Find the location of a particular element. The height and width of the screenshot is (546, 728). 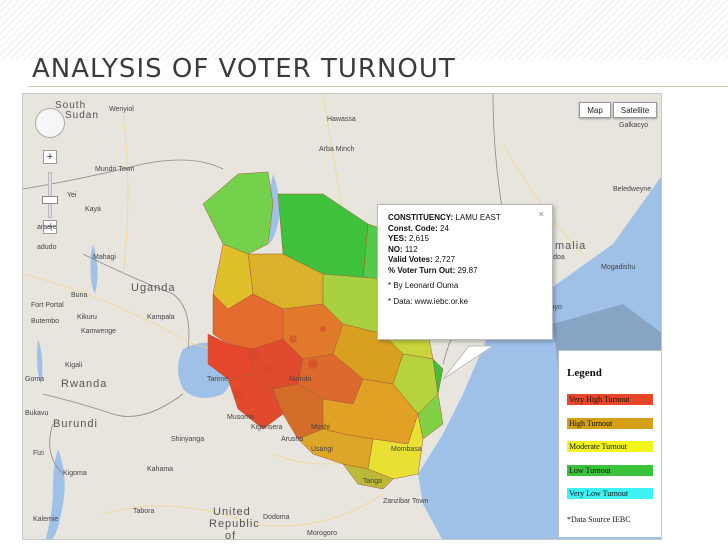

country-label: Burundi is located at coordinates (75, 424).